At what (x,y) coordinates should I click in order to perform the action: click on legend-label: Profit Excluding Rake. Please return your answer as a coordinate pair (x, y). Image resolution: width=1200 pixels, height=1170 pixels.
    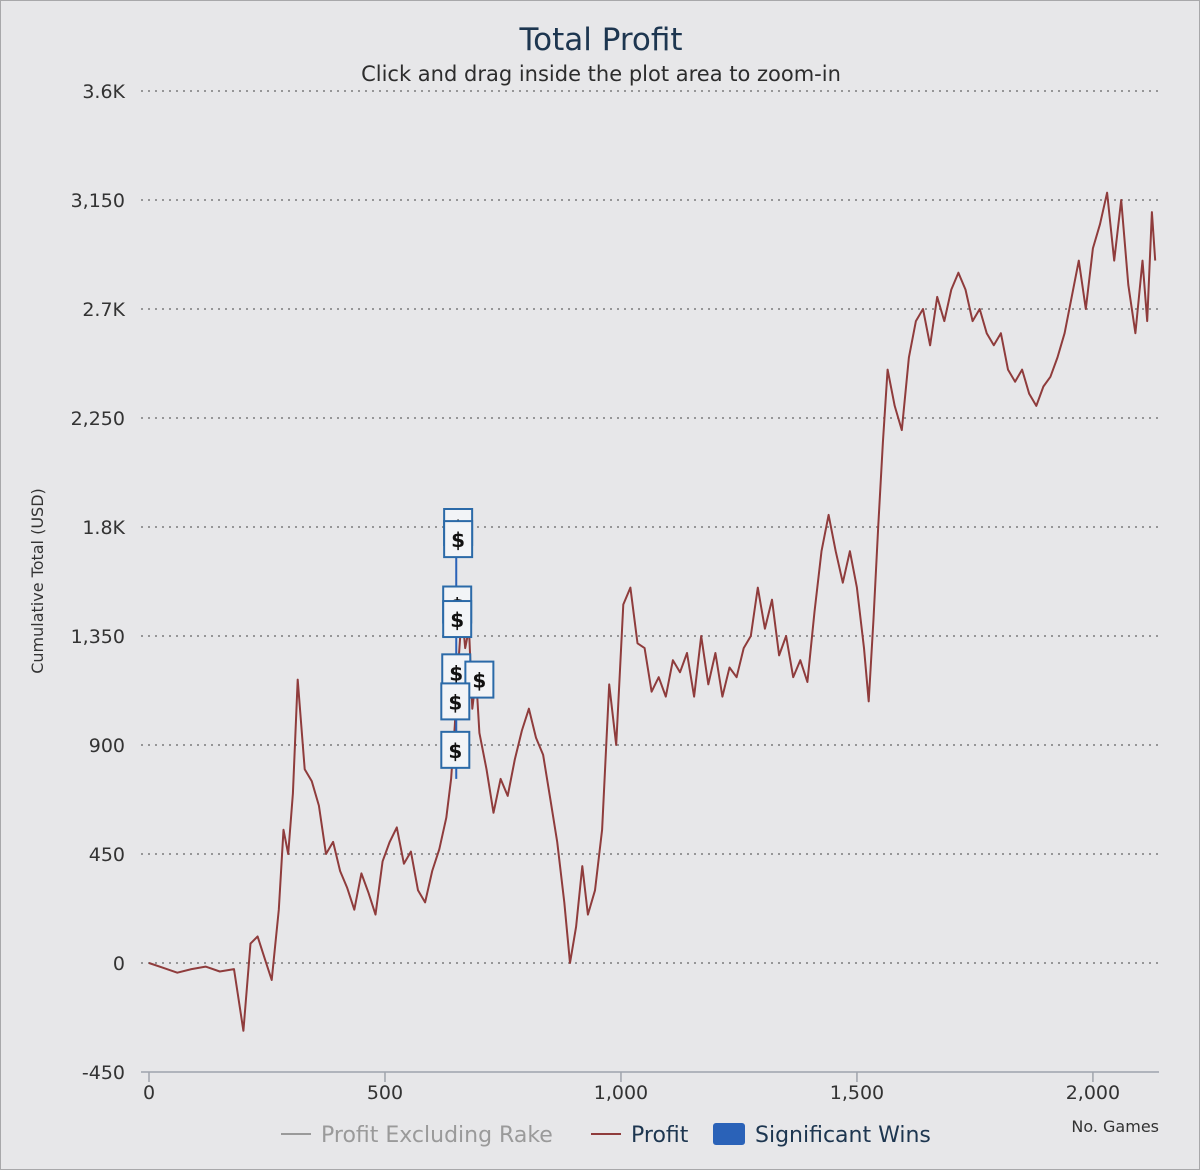
    Looking at the image, I should click on (437, 1135).